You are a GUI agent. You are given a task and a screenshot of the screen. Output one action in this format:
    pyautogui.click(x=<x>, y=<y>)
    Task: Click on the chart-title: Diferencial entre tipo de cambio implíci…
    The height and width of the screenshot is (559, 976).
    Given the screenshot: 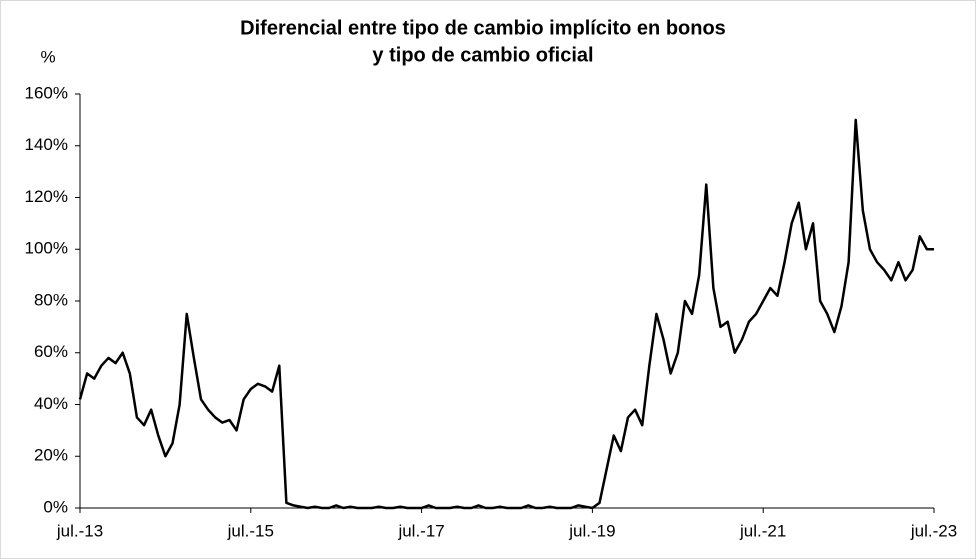 What is the action you would take?
    pyautogui.click(x=483, y=28)
    